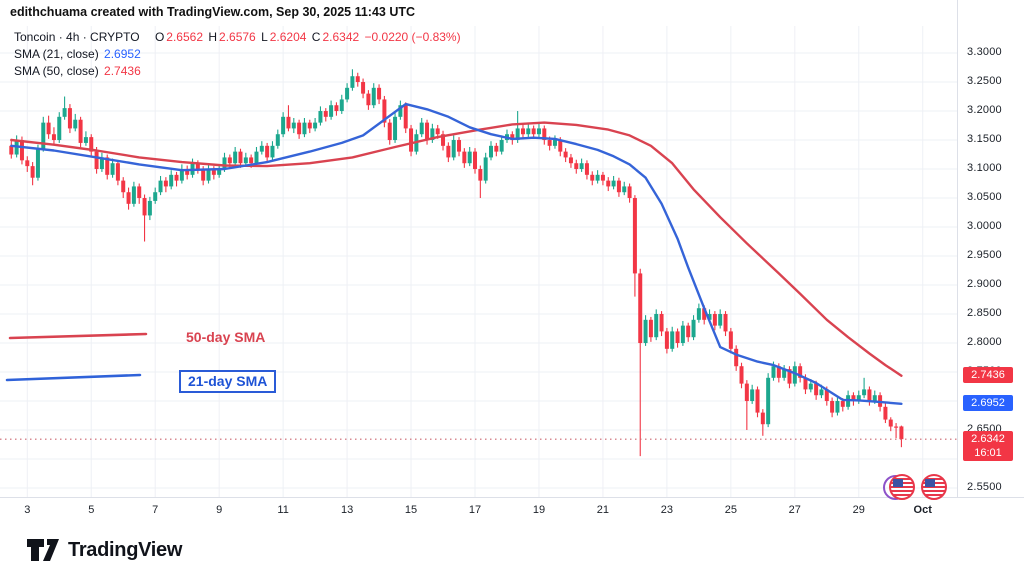 This screenshot has width=1024, height=577. I want to click on price-tick-label: 3.0500, so click(984, 197).